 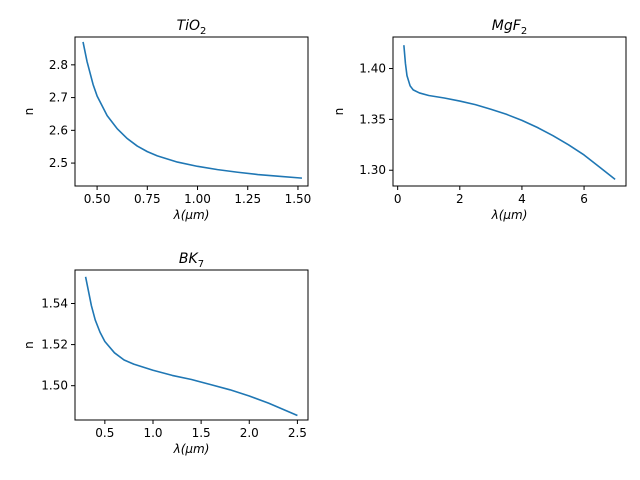 I want to click on subplot-title: MgF2, so click(x=509, y=27).